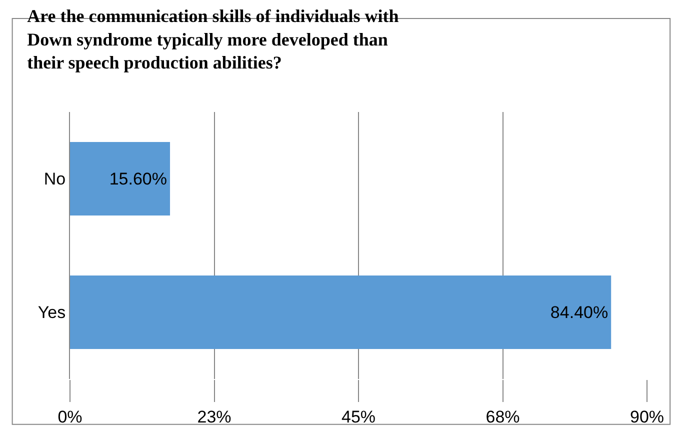 The height and width of the screenshot is (438, 677). What do you see at coordinates (214, 416) in the screenshot?
I see `x-tick-label: 23%` at bounding box center [214, 416].